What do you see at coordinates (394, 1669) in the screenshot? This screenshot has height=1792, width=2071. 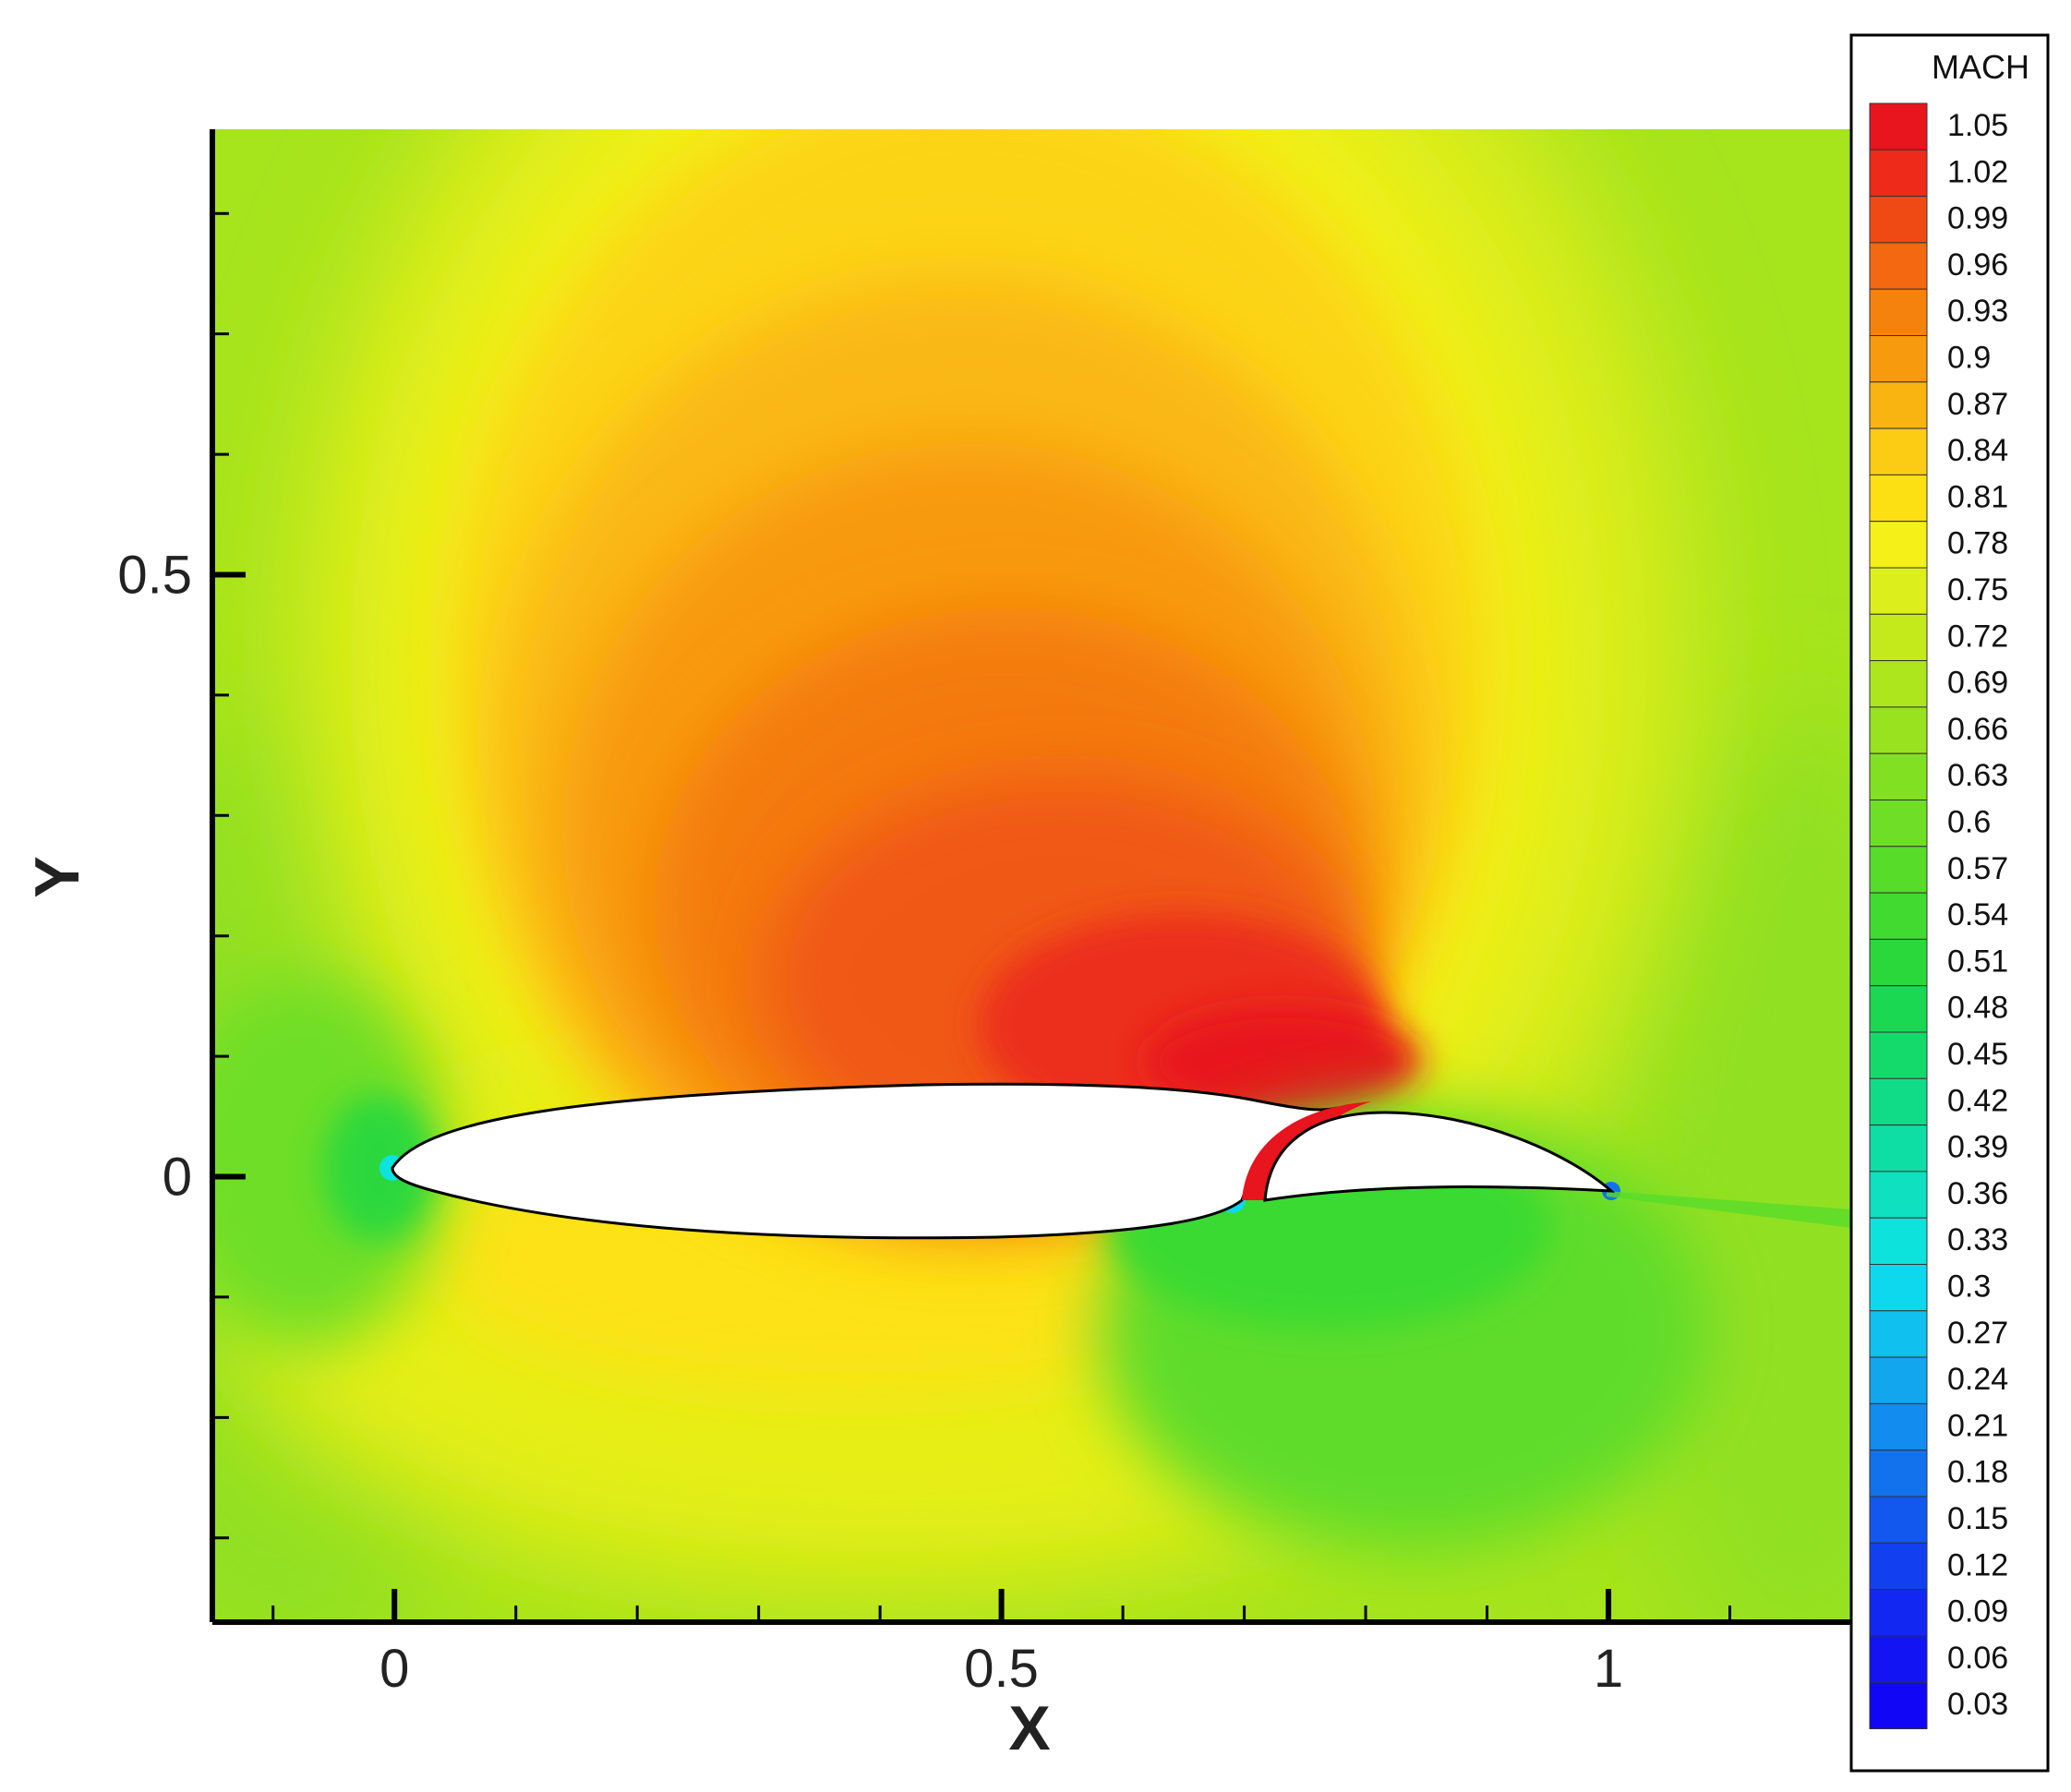 I see `x-tick-label: 0` at bounding box center [394, 1669].